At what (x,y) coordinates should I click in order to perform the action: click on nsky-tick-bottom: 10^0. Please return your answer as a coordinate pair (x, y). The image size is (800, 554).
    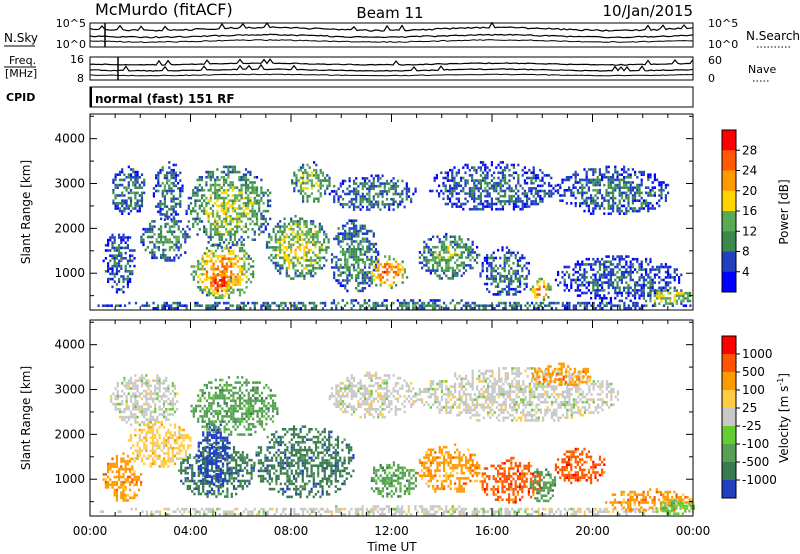
    Looking at the image, I should click on (71, 44).